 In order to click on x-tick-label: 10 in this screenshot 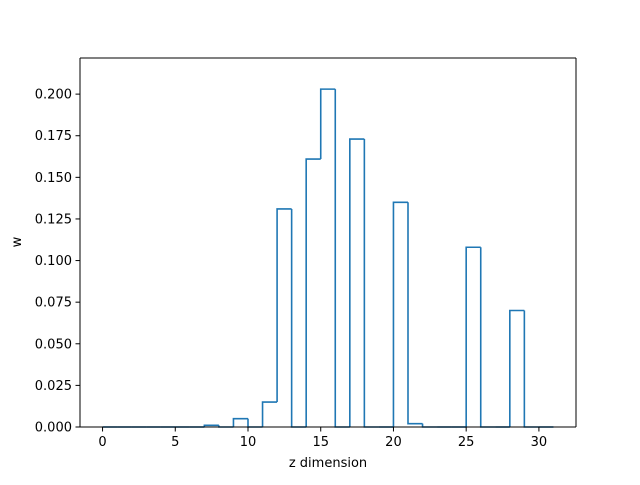, I will do `click(248, 442)`.